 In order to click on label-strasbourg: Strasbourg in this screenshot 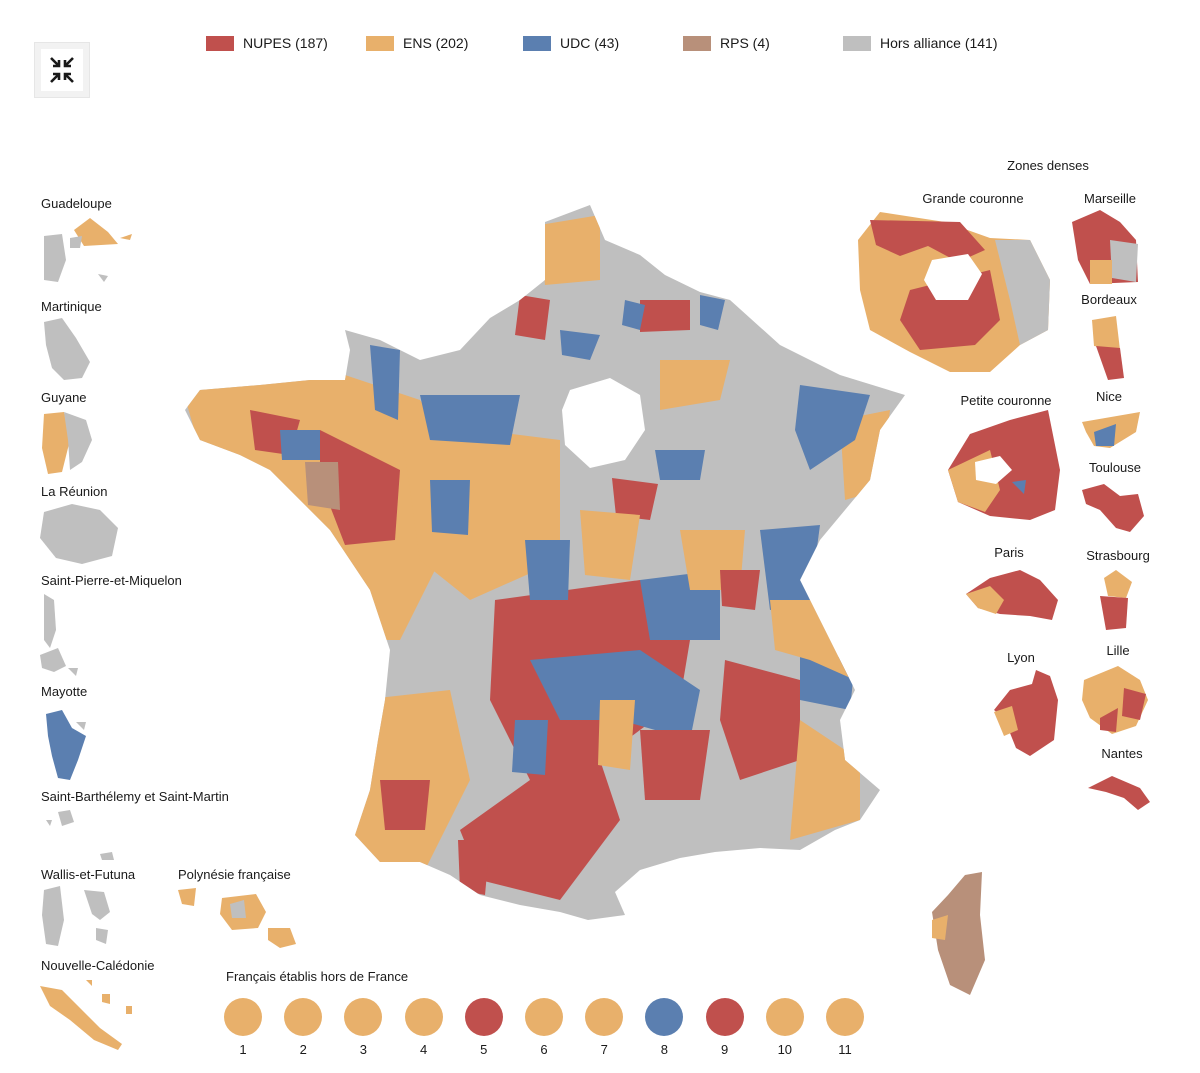, I will do `click(1118, 555)`.